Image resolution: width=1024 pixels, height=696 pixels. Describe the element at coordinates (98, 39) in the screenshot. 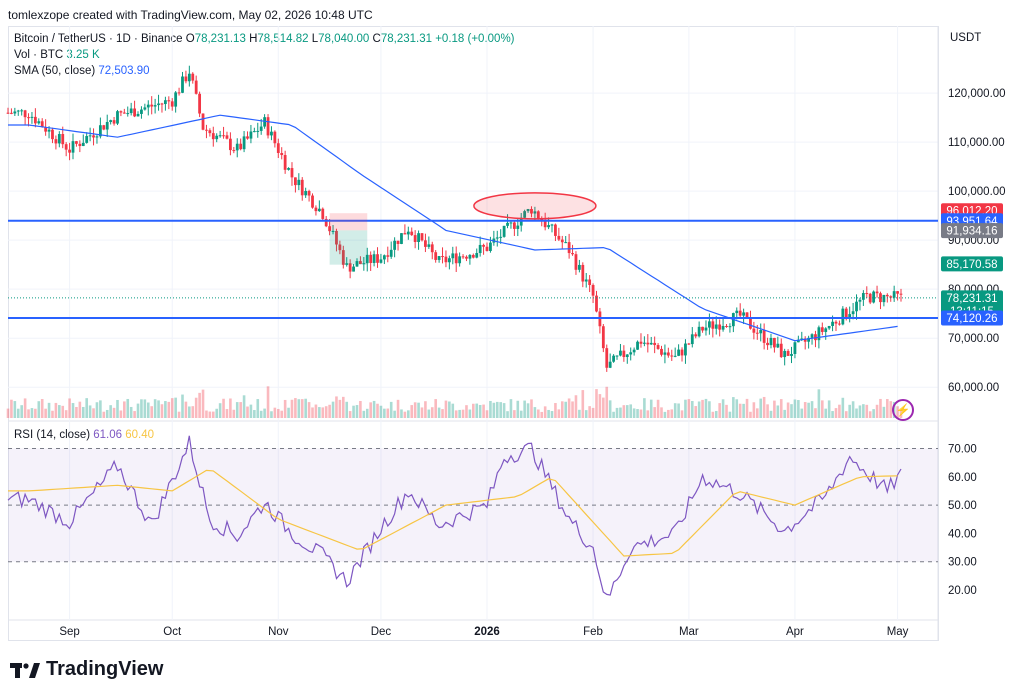

I see `symbol-label: Bitcoin / TetherUS · 1D · Binance` at that location.